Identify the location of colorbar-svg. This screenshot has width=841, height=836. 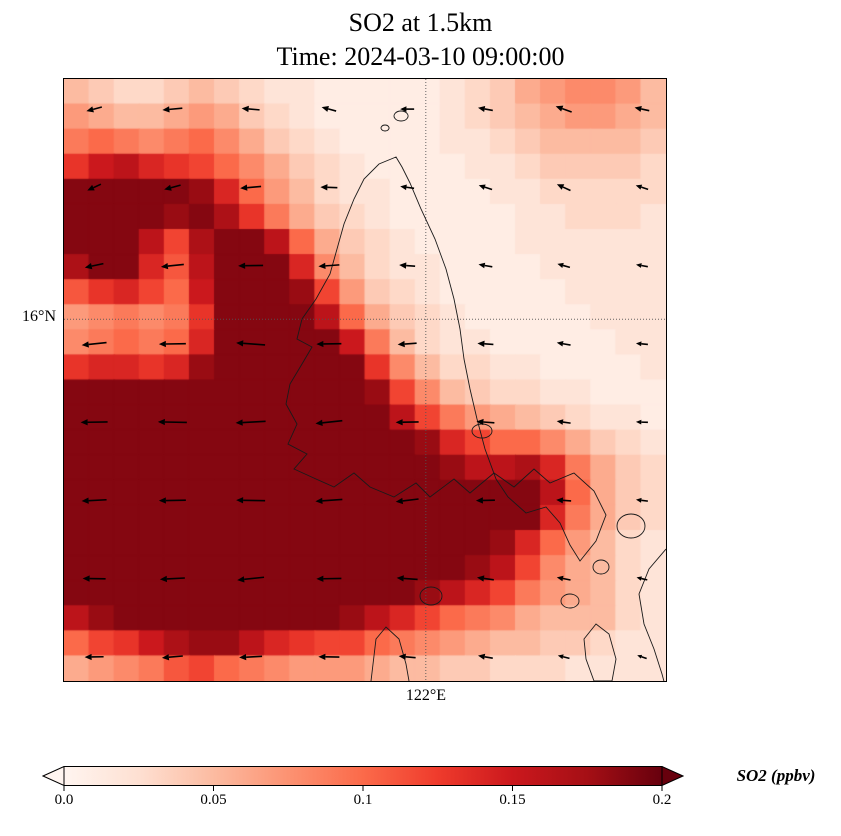
(363, 778).